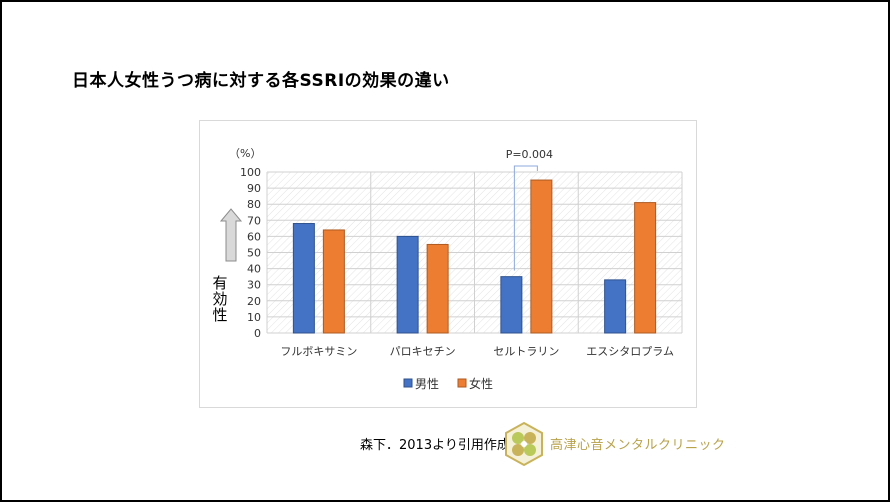 Image resolution: width=890 pixels, height=502 pixels. What do you see at coordinates (529, 154) in the screenshot?
I see `p-value-label: P=0.004` at bounding box center [529, 154].